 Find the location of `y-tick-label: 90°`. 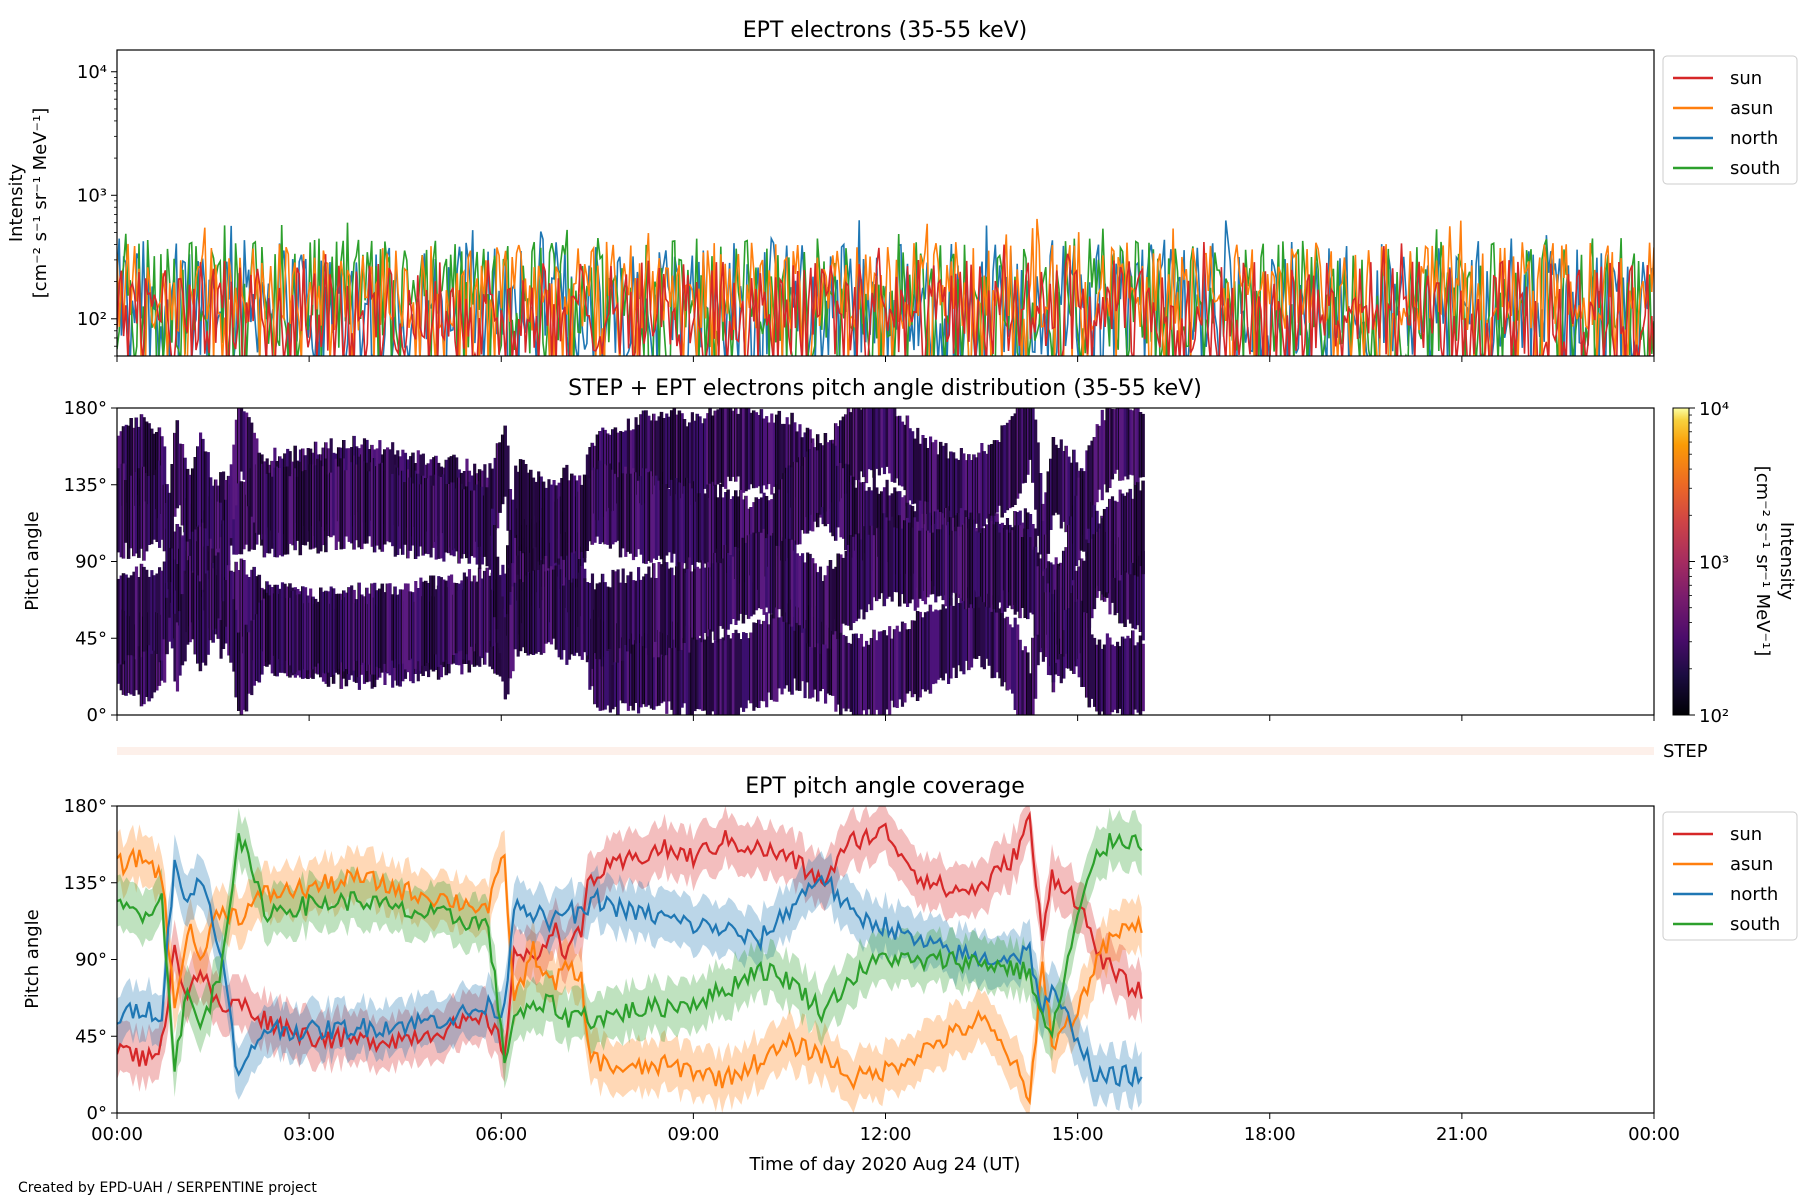

y-tick-label: 90° is located at coordinates (91, 960).